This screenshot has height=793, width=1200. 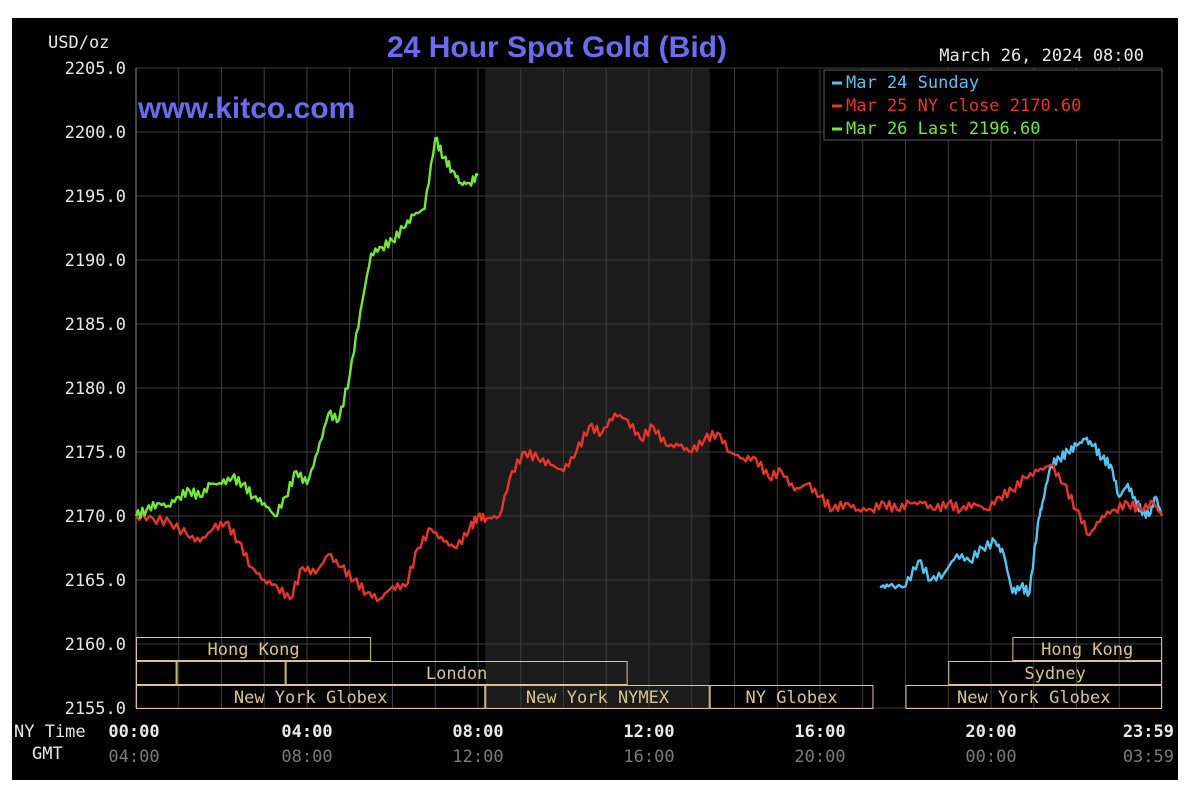 What do you see at coordinates (1148, 757) in the screenshot?
I see `x-tick-label-gmt: 03:59` at bounding box center [1148, 757].